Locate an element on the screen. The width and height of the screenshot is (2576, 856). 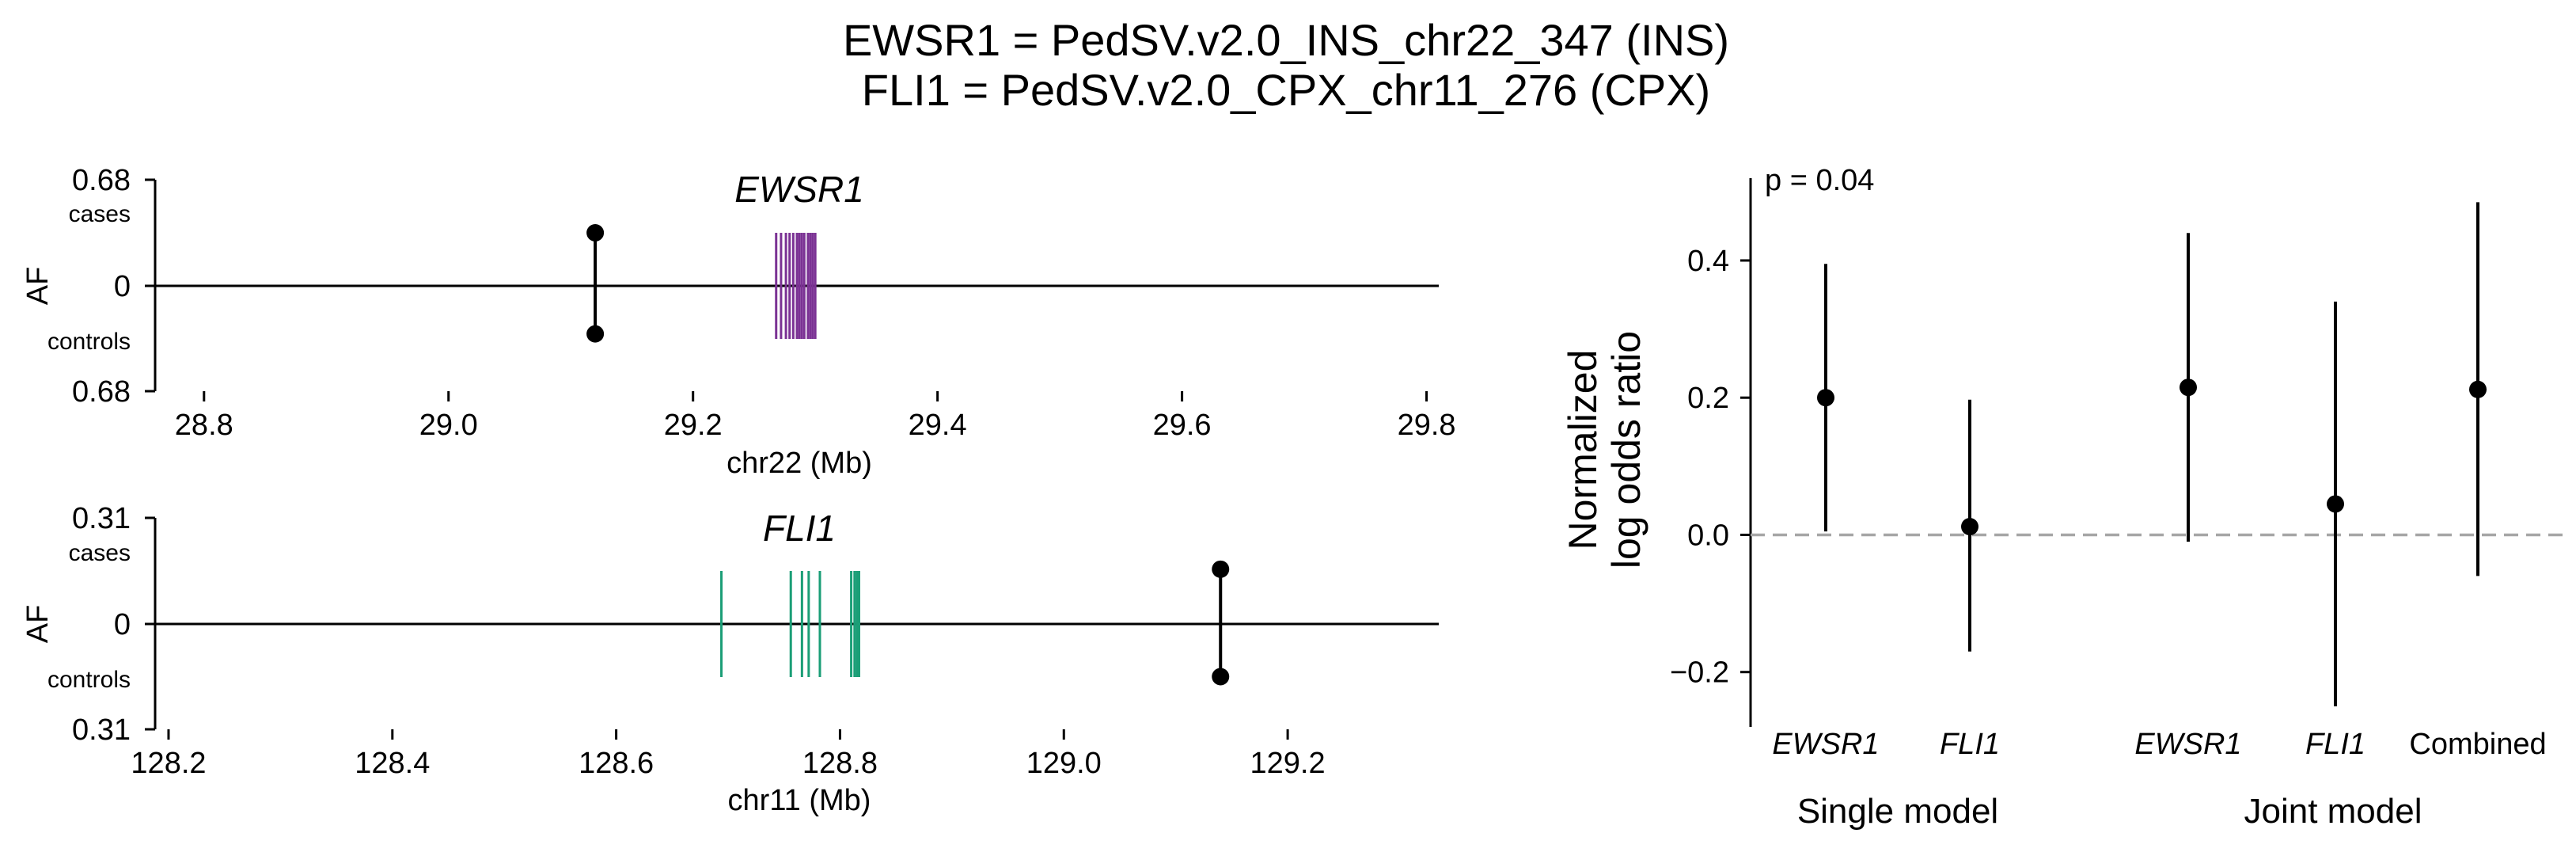
x-tick-label: 29.4 is located at coordinates (938, 425).